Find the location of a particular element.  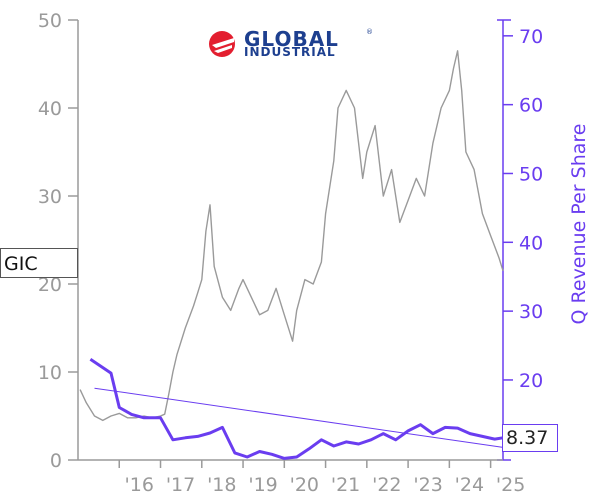

revenue-per-share-line is located at coordinates (296, 409).